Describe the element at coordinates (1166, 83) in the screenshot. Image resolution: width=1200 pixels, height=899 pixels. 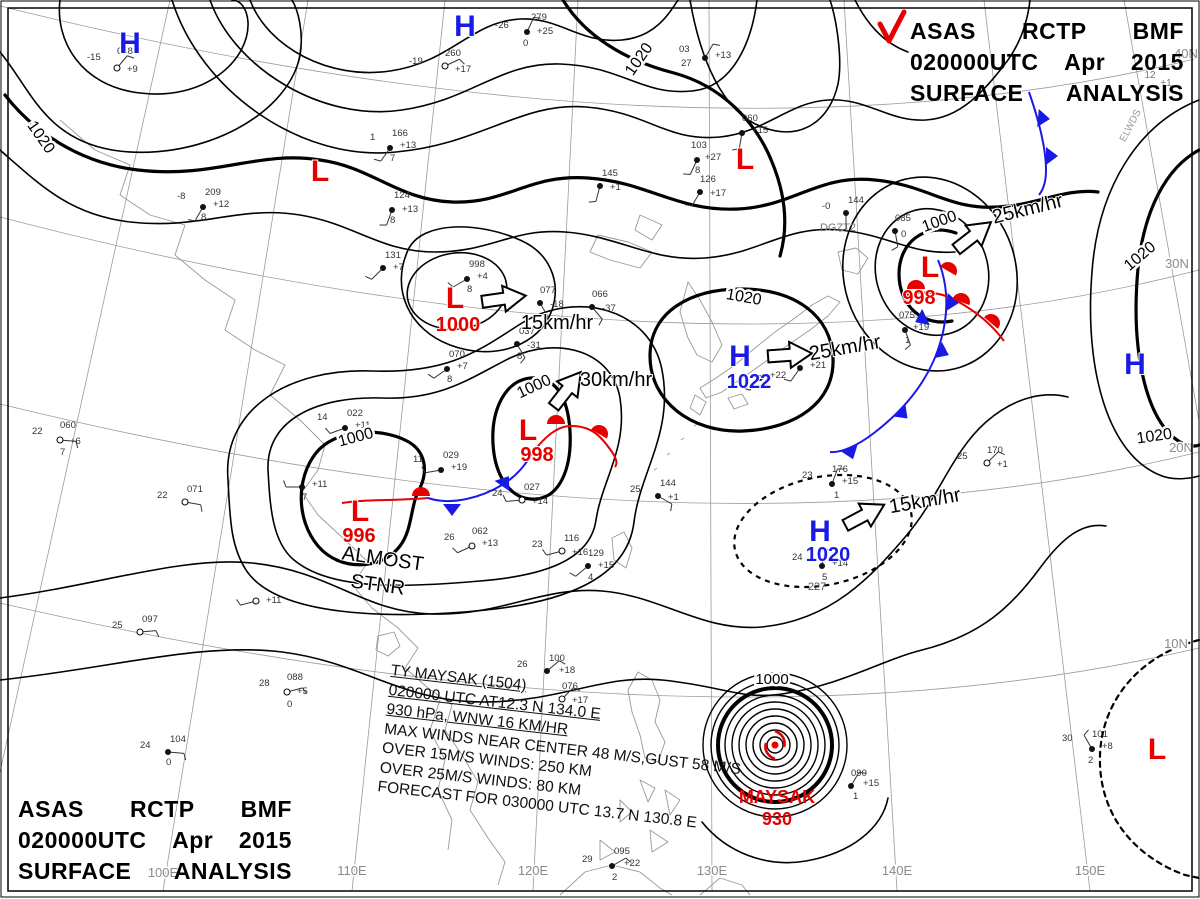
I see `station-id-label: +1` at that location.